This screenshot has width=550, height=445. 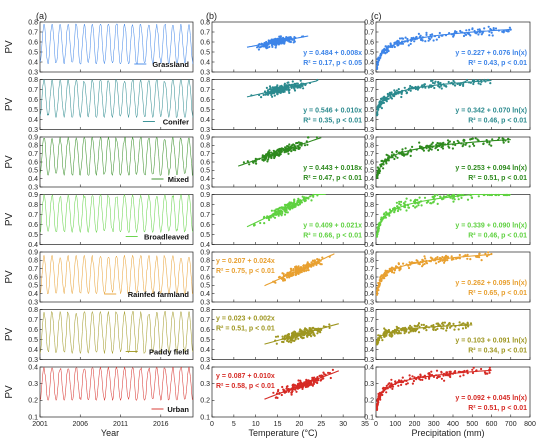 I want to click on x-tick-label: 35, so click(x=365, y=424).